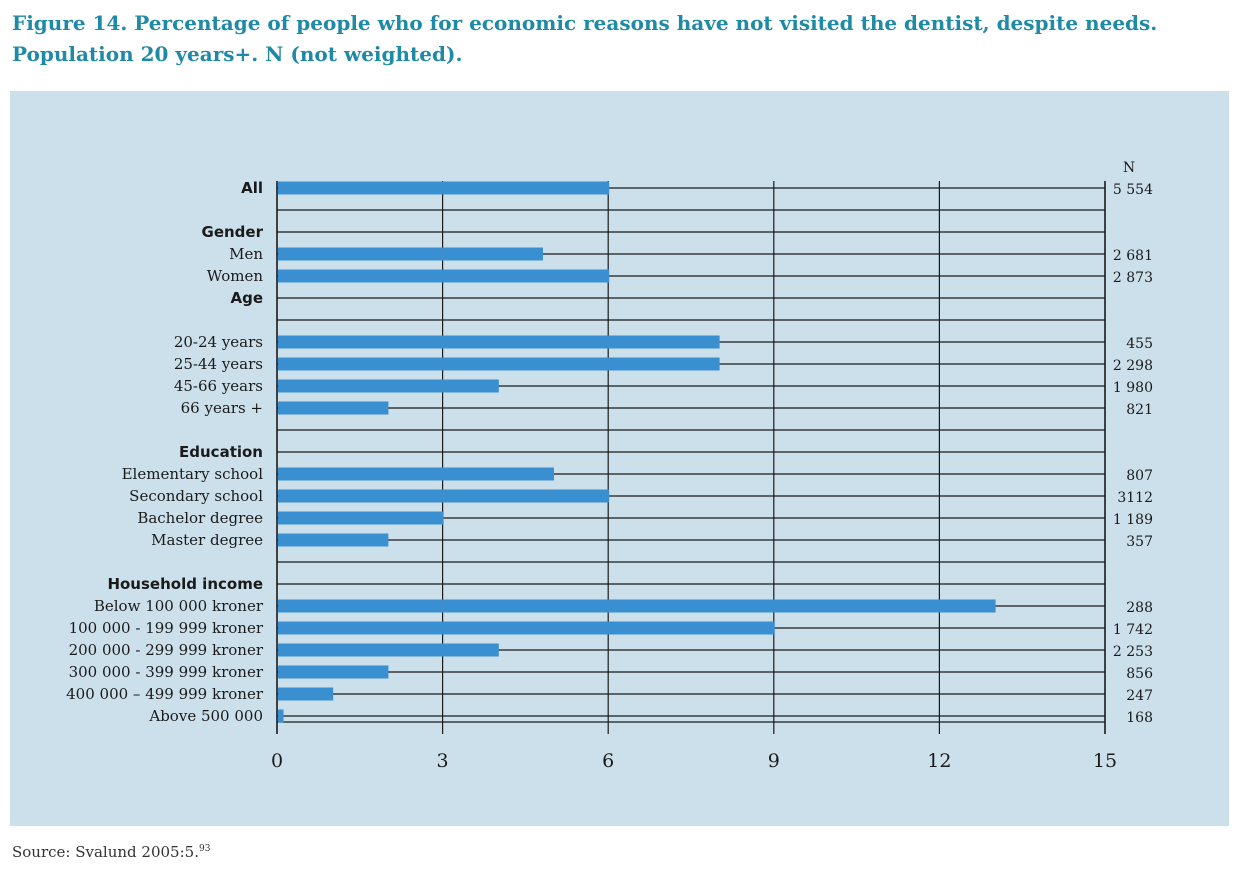  Describe the element at coordinates (193, 474) in the screenshot. I see `category-label: Elementary school` at that location.